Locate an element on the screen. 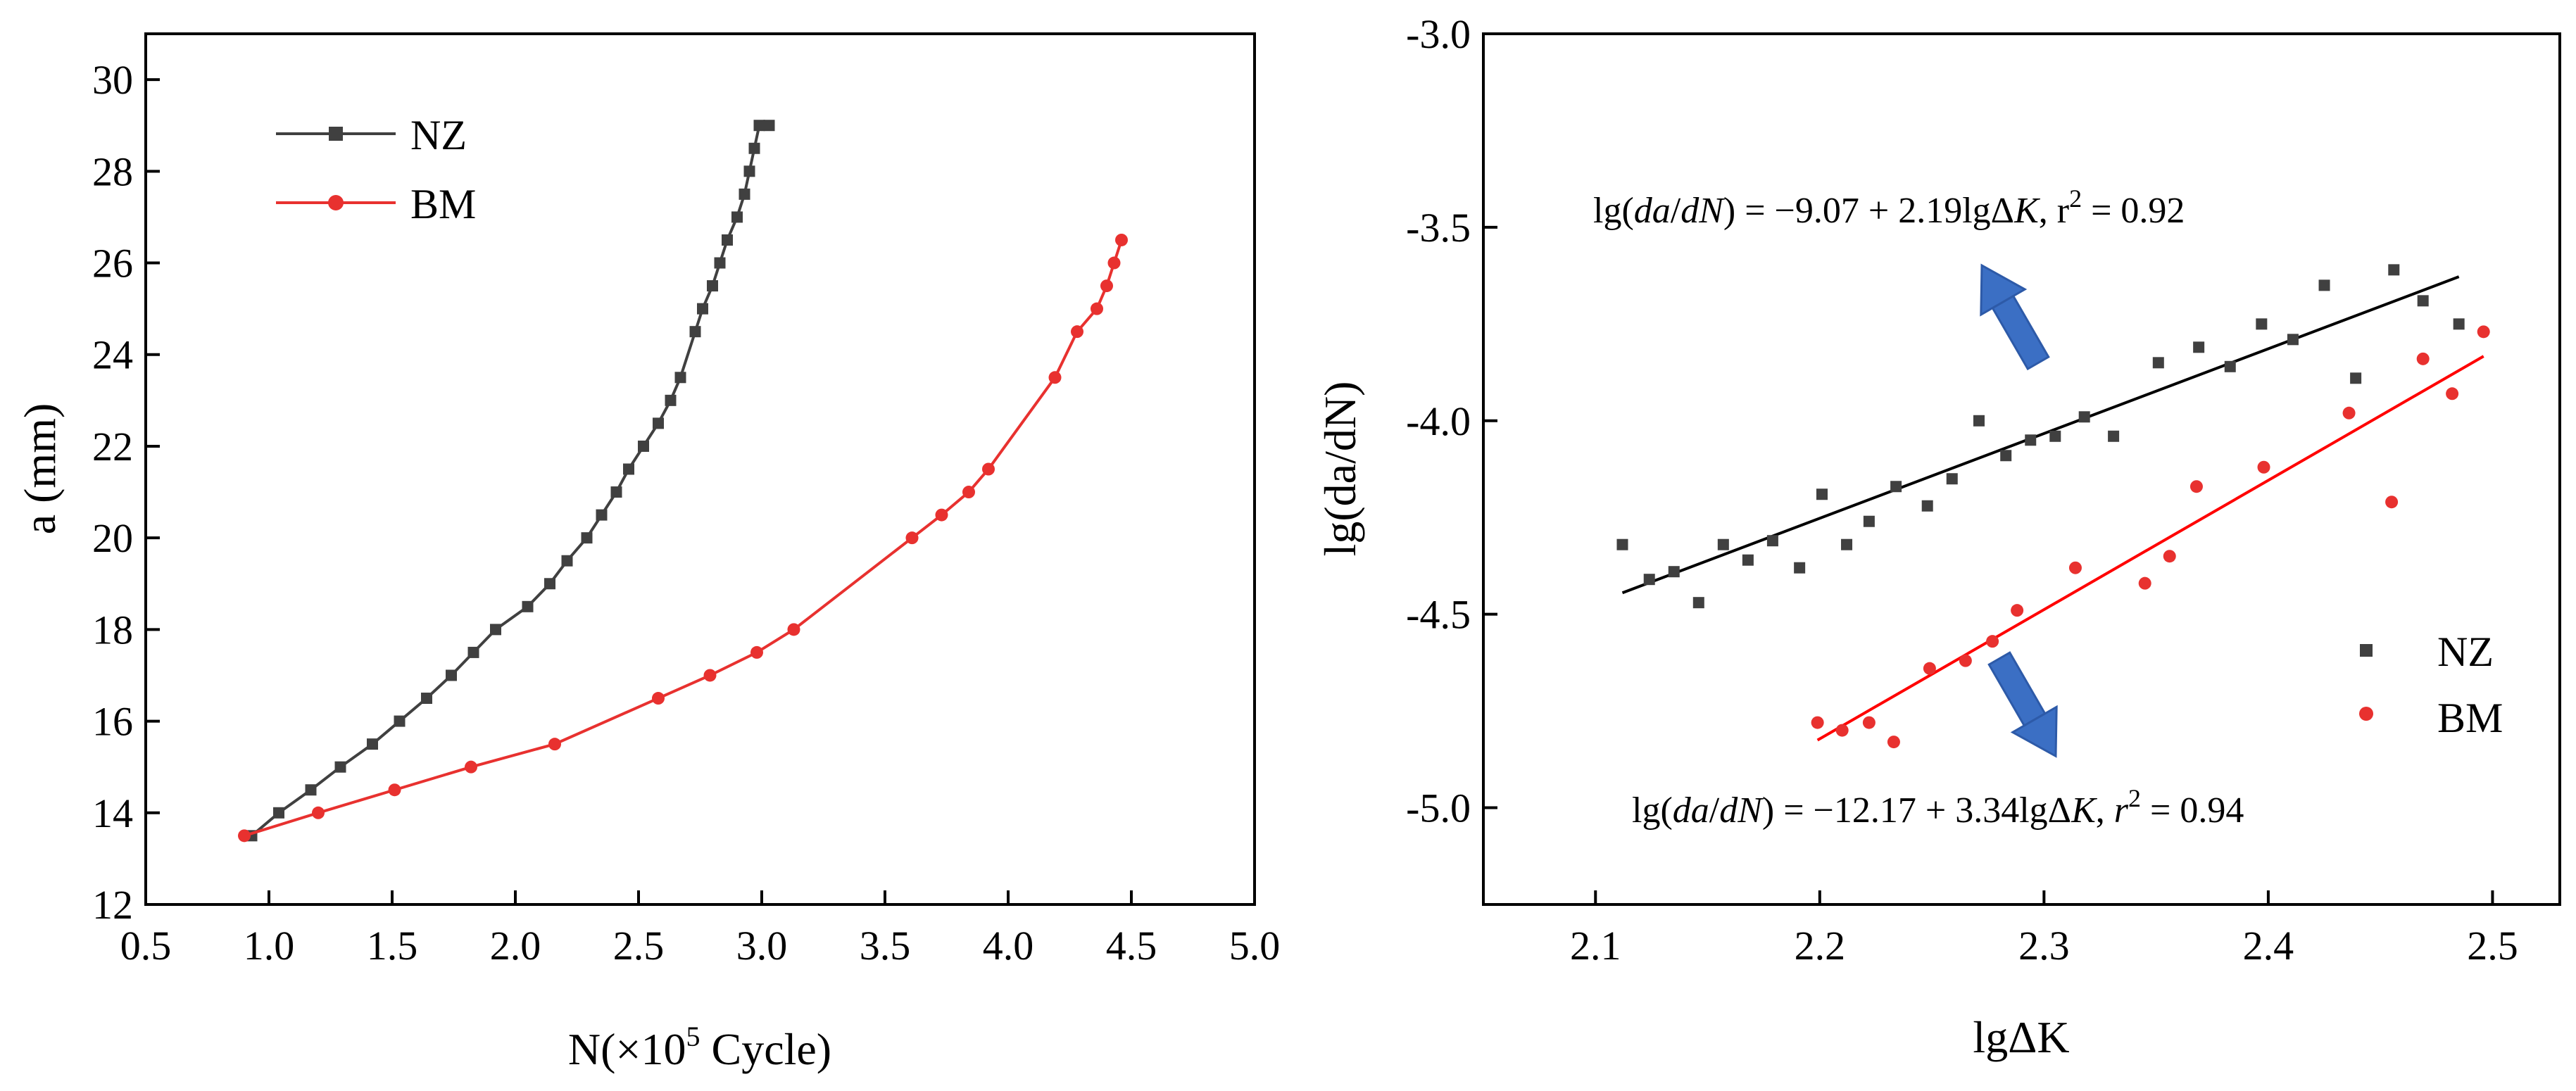 This screenshot has width=2576, height=1091. nz-equation: lg(da/dN) = −9.07 + 2.19lgΔK, r2 = 0.92 is located at coordinates (1889, 207).